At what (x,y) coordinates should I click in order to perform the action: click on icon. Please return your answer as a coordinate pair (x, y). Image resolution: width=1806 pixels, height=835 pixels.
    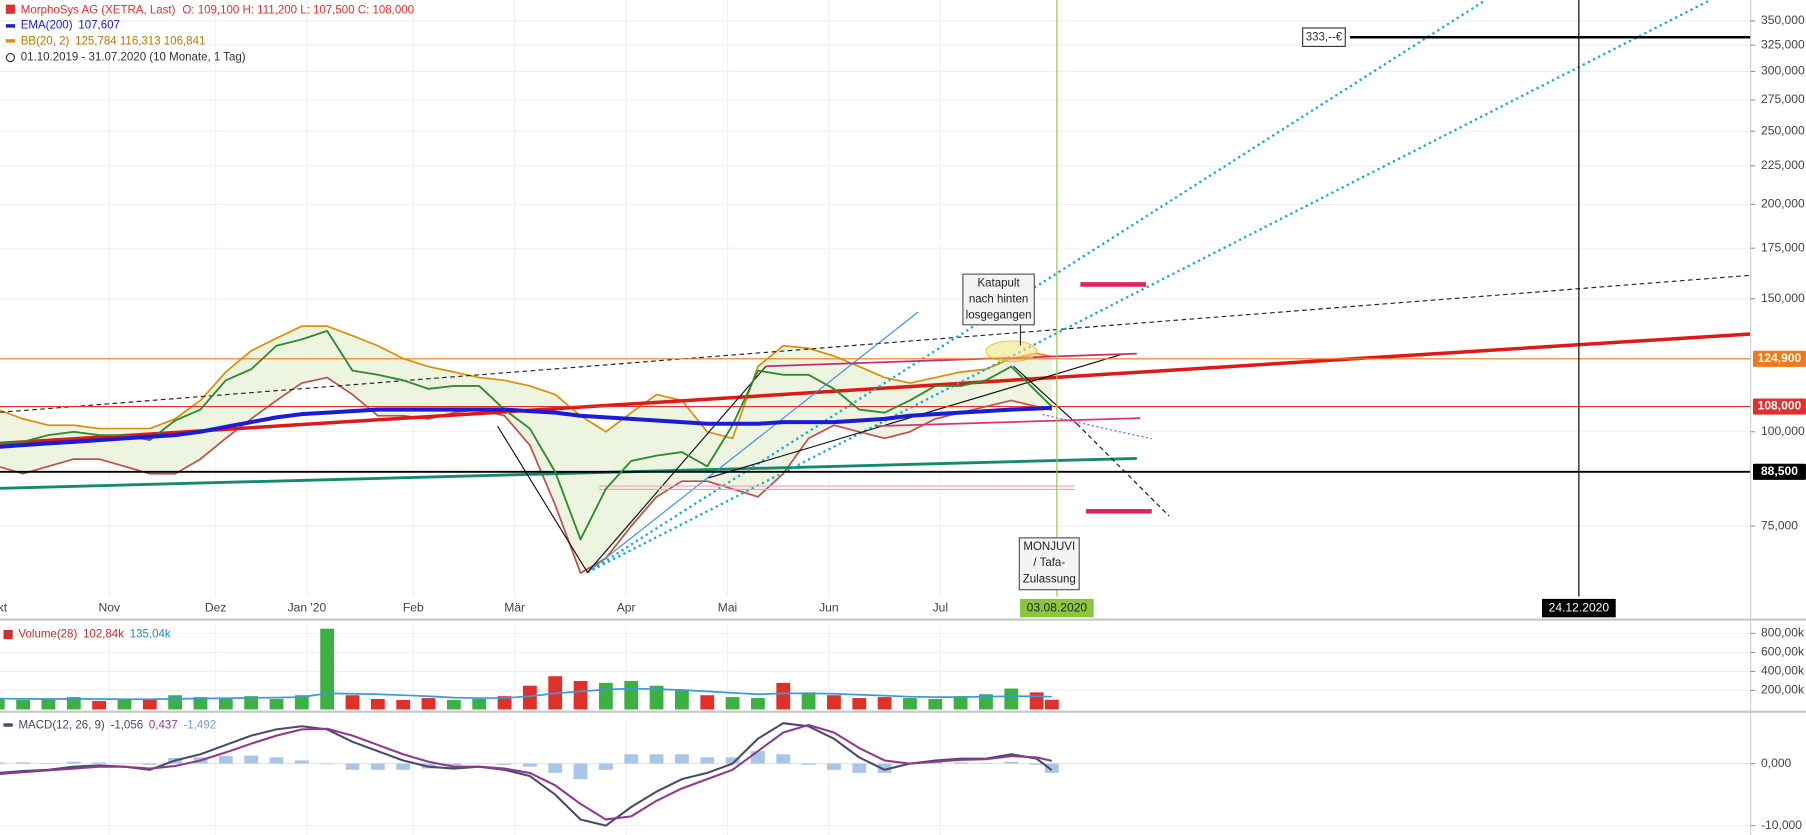
    Looking at the image, I should click on (10, 9).